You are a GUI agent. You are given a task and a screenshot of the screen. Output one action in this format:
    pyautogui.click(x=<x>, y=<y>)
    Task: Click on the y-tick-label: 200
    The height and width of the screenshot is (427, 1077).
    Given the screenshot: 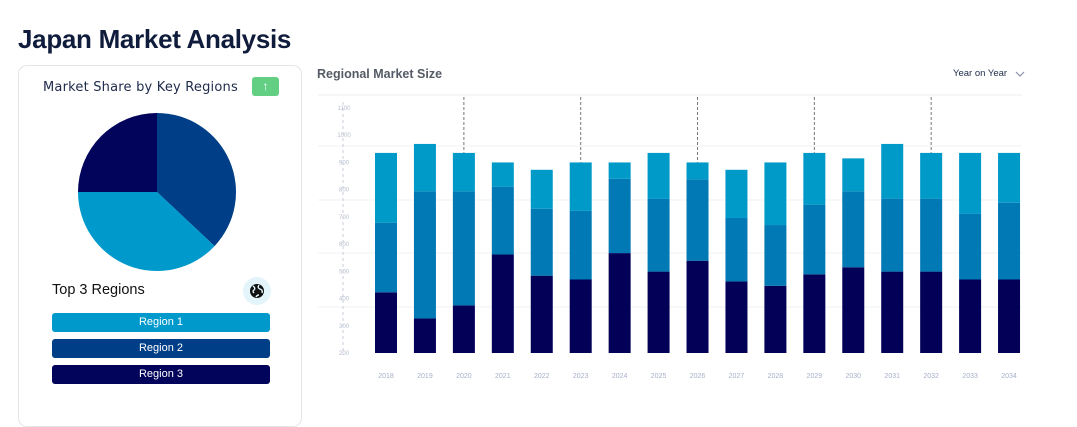 What is the action you would take?
    pyautogui.click(x=344, y=354)
    